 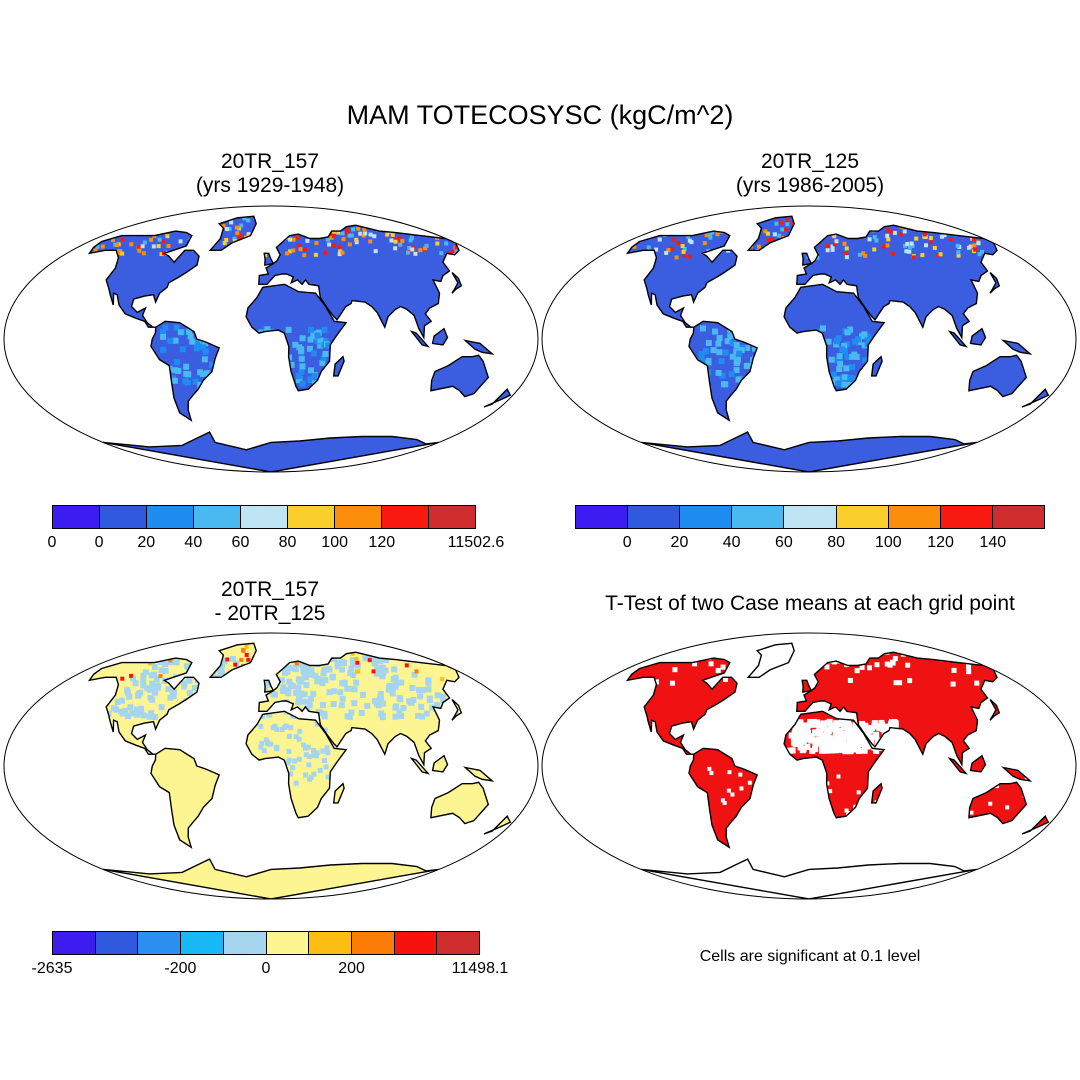 I want to click on colorbar-tick-label: 40, so click(x=731, y=542).